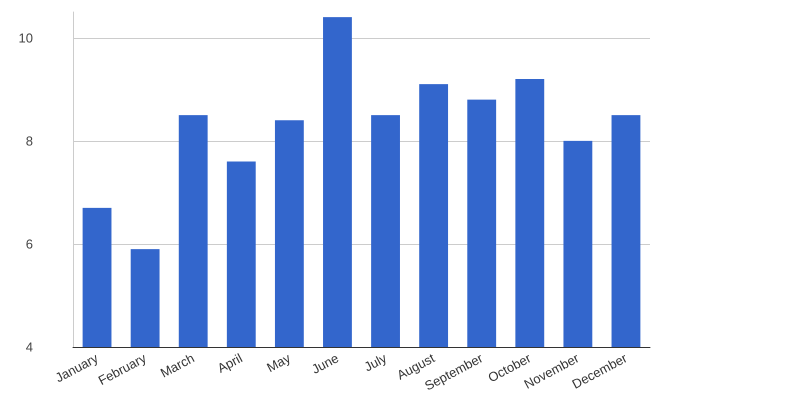 The height and width of the screenshot is (420, 800). I want to click on y-tick-label: 8, so click(29, 140).